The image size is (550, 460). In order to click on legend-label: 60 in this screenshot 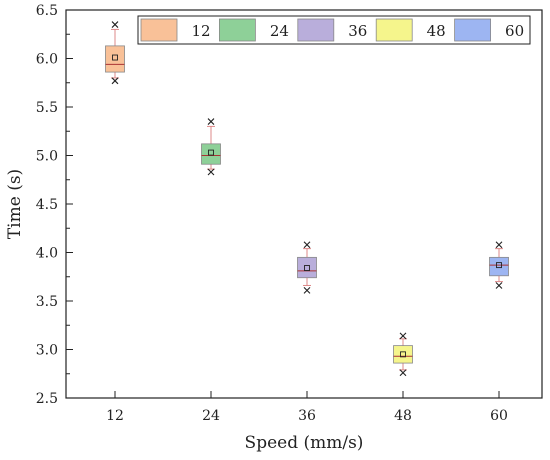, I will do `click(514, 31)`.